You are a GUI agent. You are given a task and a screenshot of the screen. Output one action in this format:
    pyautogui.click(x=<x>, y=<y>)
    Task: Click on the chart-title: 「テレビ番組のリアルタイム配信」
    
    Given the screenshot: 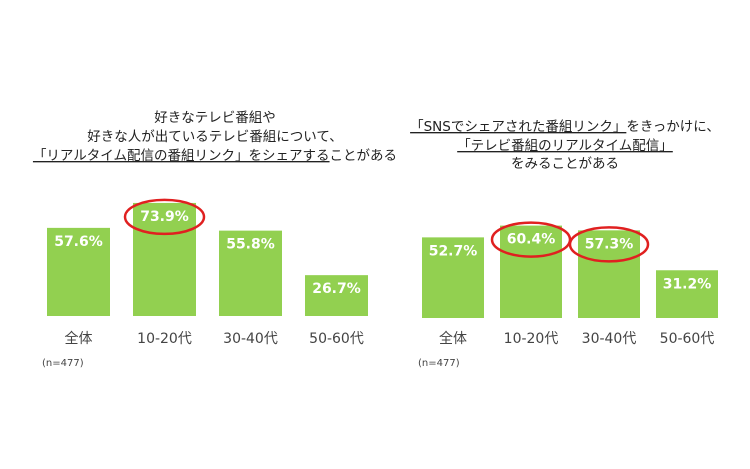 What is the action you would take?
    pyautogui.click(x=565, y=146)
    